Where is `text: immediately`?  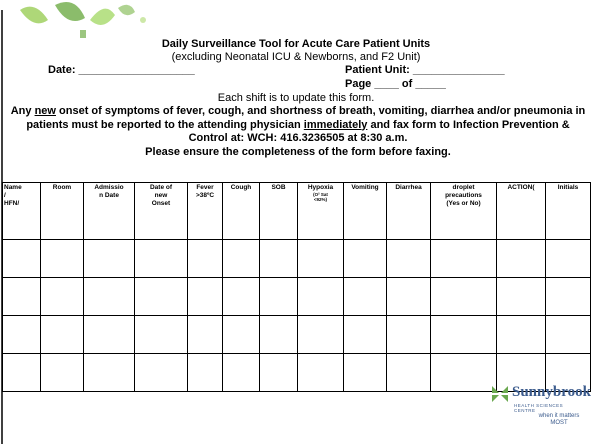
text: immediately is located at coordinates (335, 124).